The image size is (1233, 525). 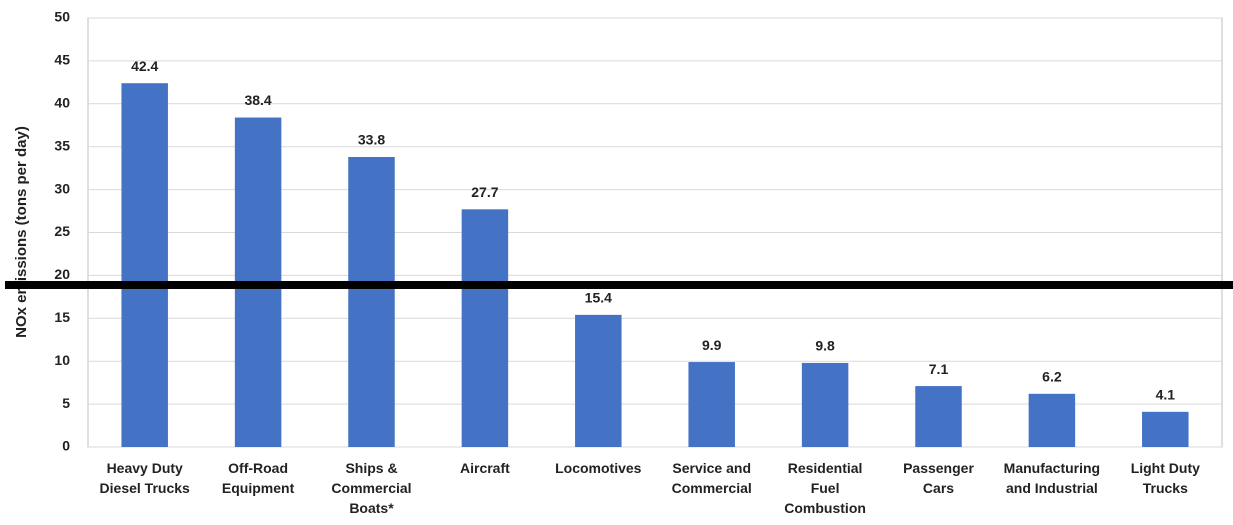 I want to click on x-tick-label-line: Locomotives, so click(x=598, y=468).